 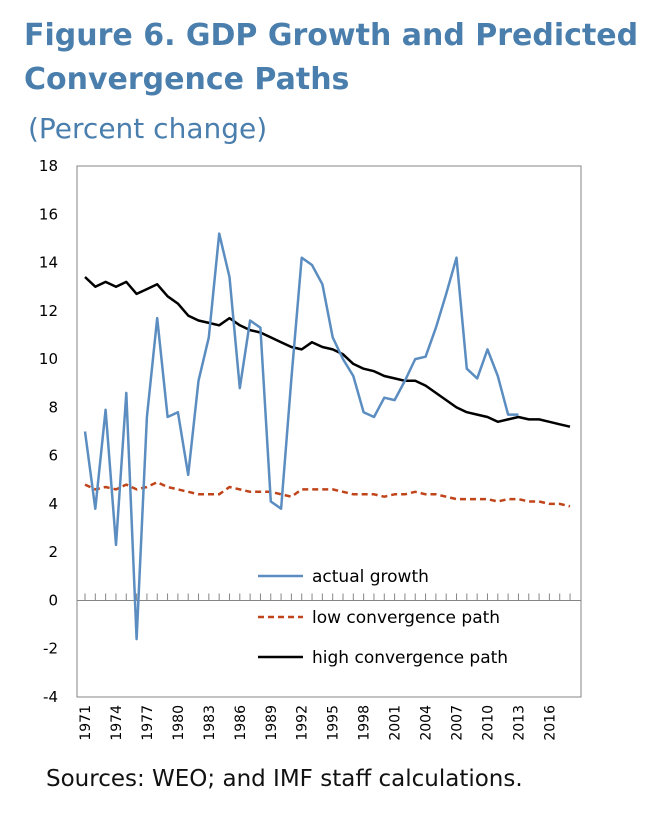 What do you see at coordinates (48, 166) in the screenshot?
I see `y-tick-label: 18` at bounding box center [48, 166].